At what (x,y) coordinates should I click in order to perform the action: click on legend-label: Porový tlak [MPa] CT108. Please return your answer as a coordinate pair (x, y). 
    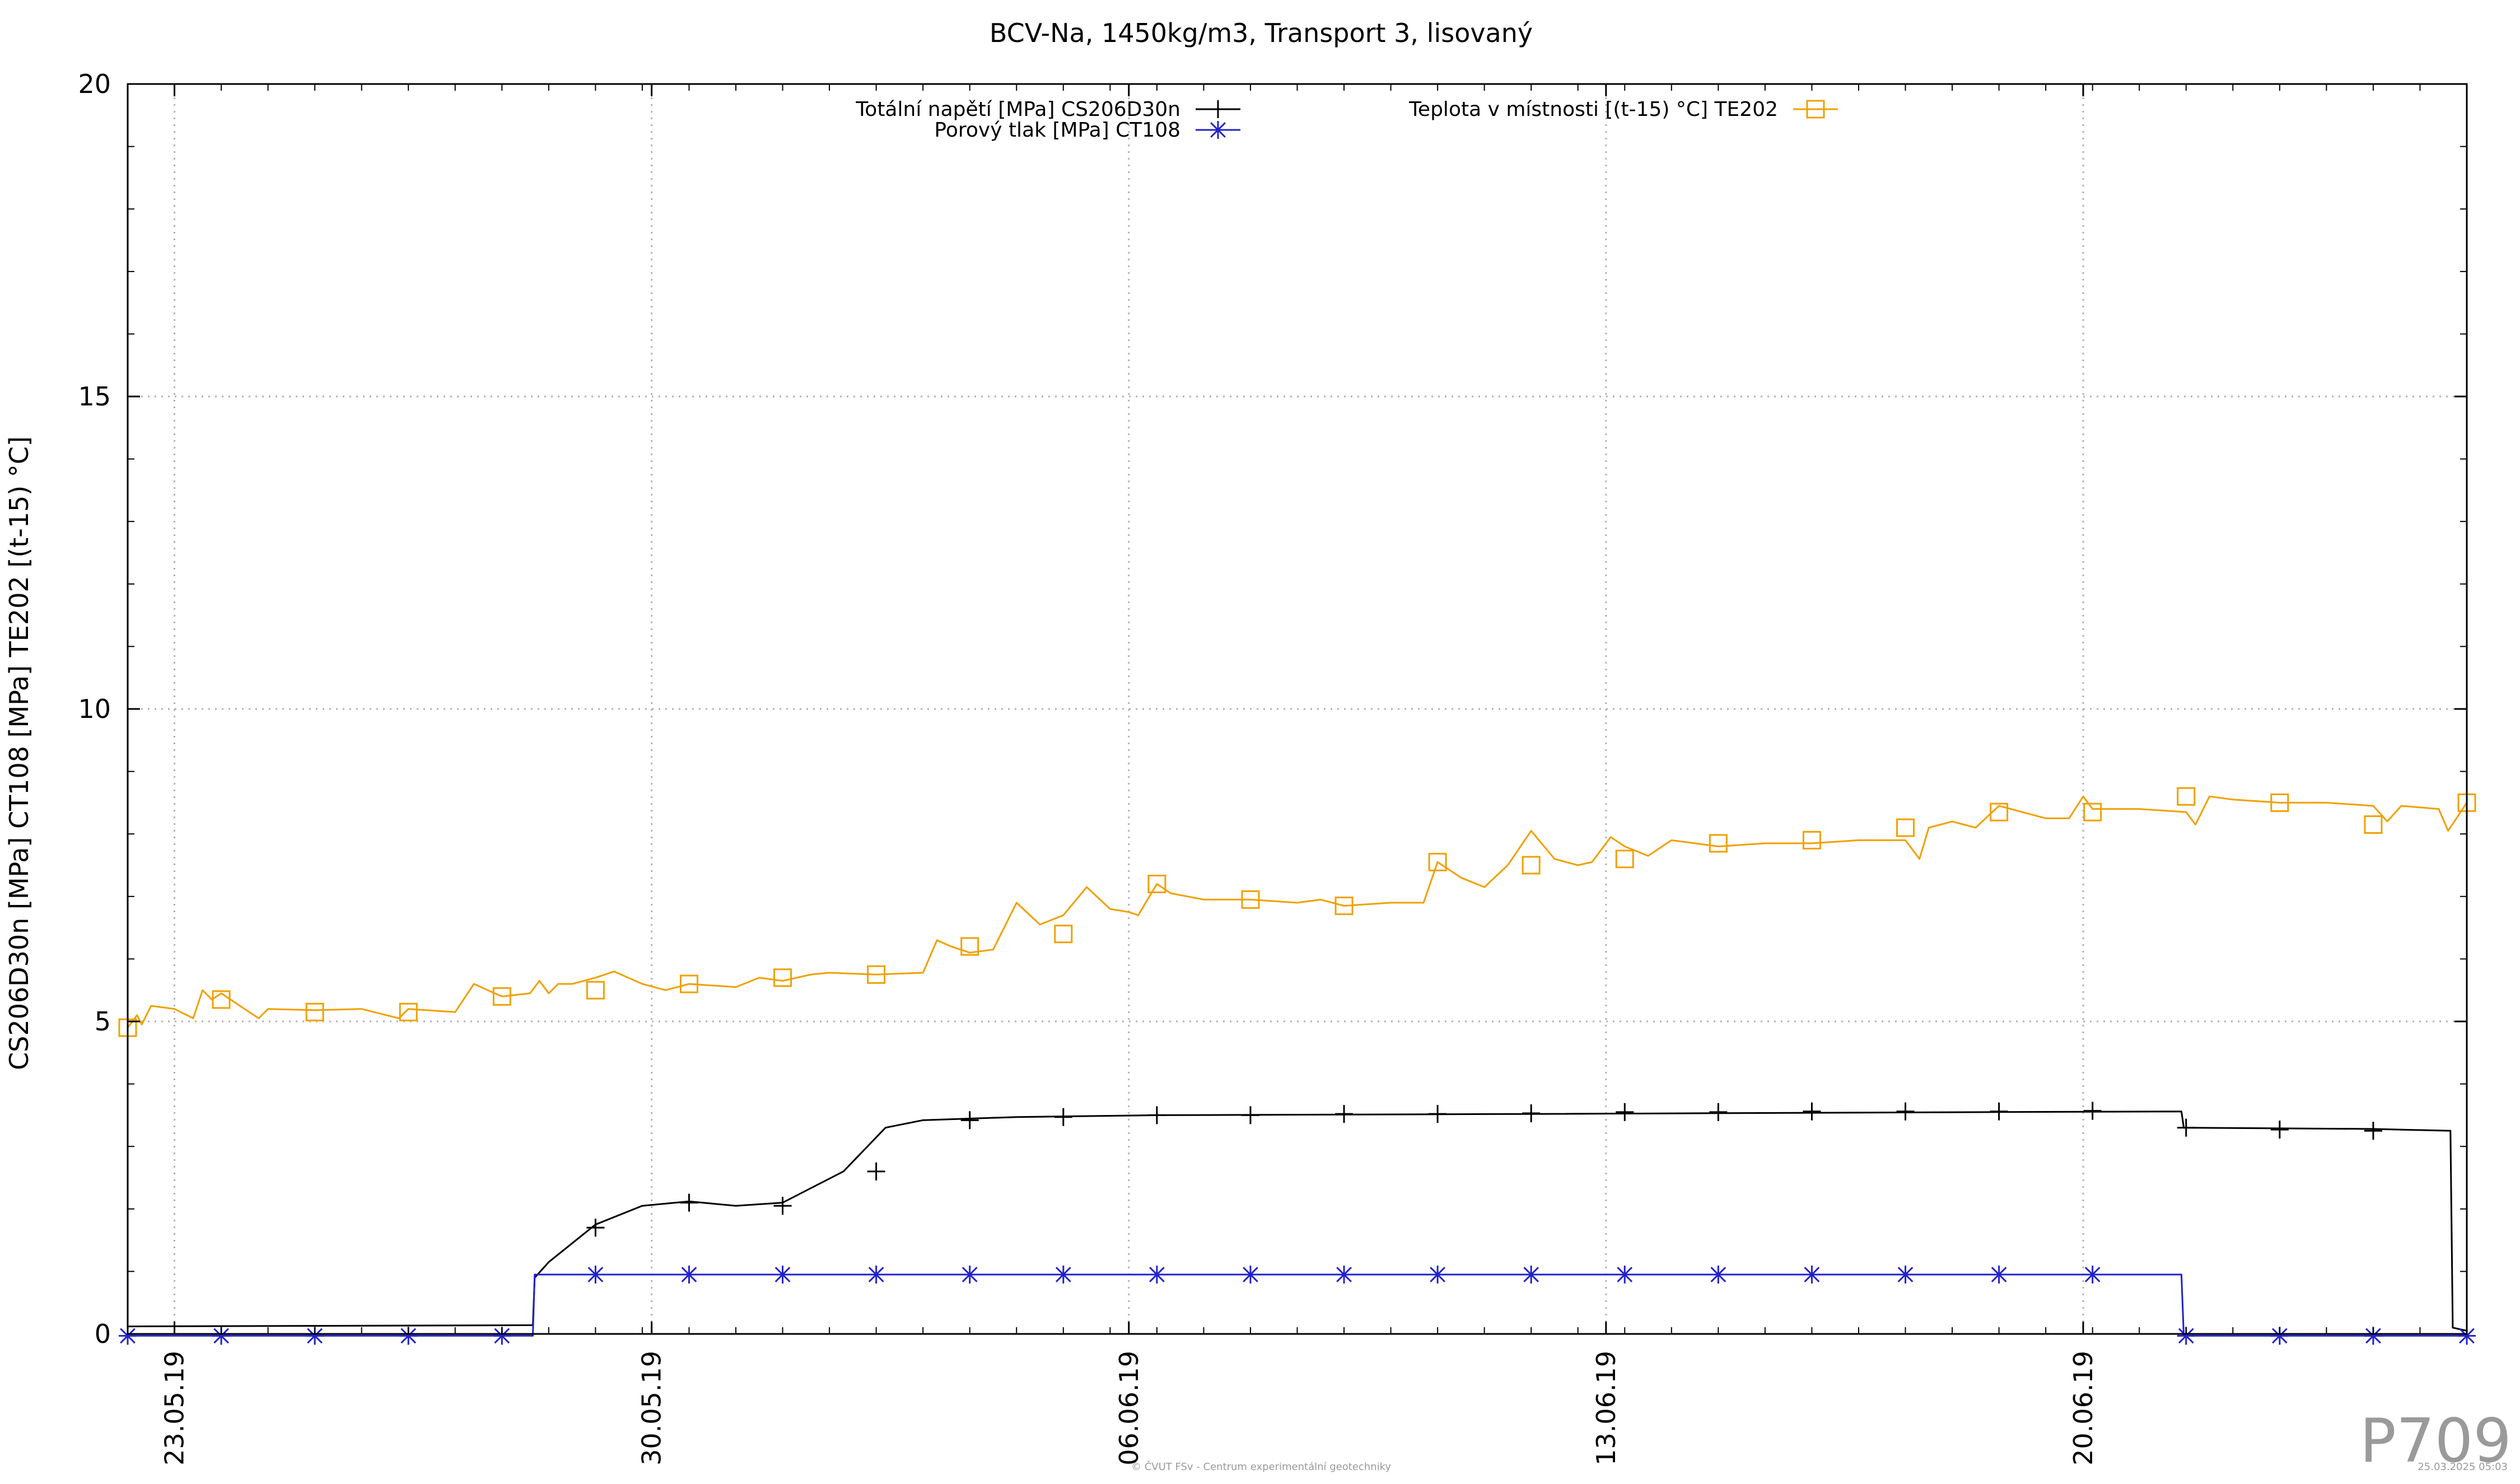
    Looking at the image, I should click on (1057, 131).